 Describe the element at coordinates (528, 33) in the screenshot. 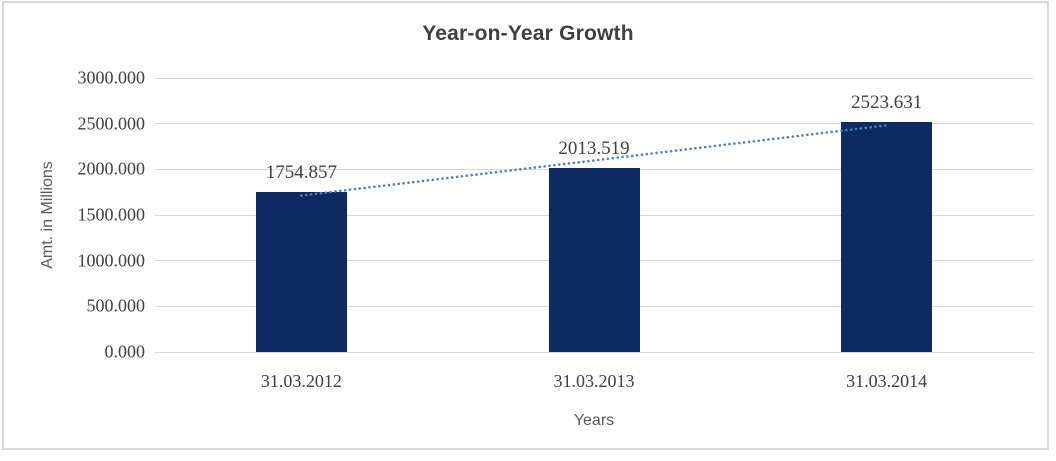

I see `chart-title: Year-on-Year Growth` at that location.